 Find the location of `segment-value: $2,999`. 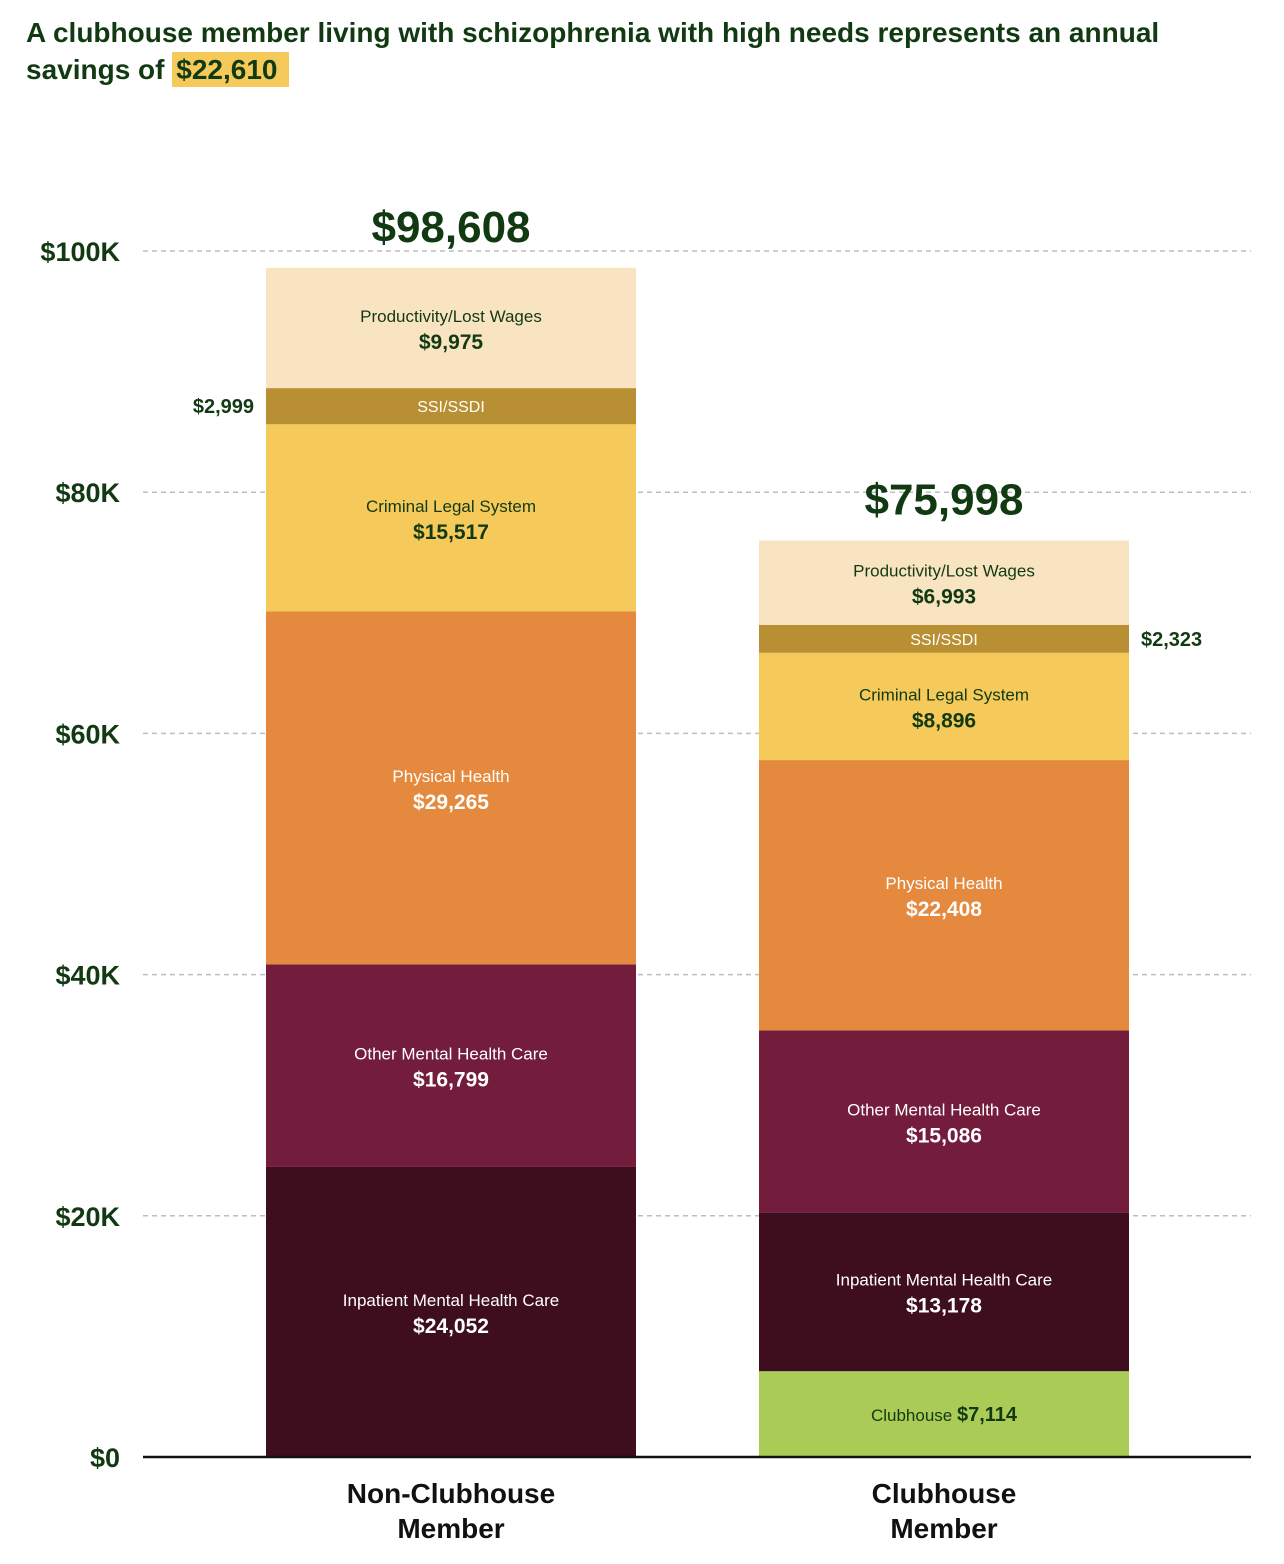

segment-value: $2,999 is located at coordinates (223, 407).